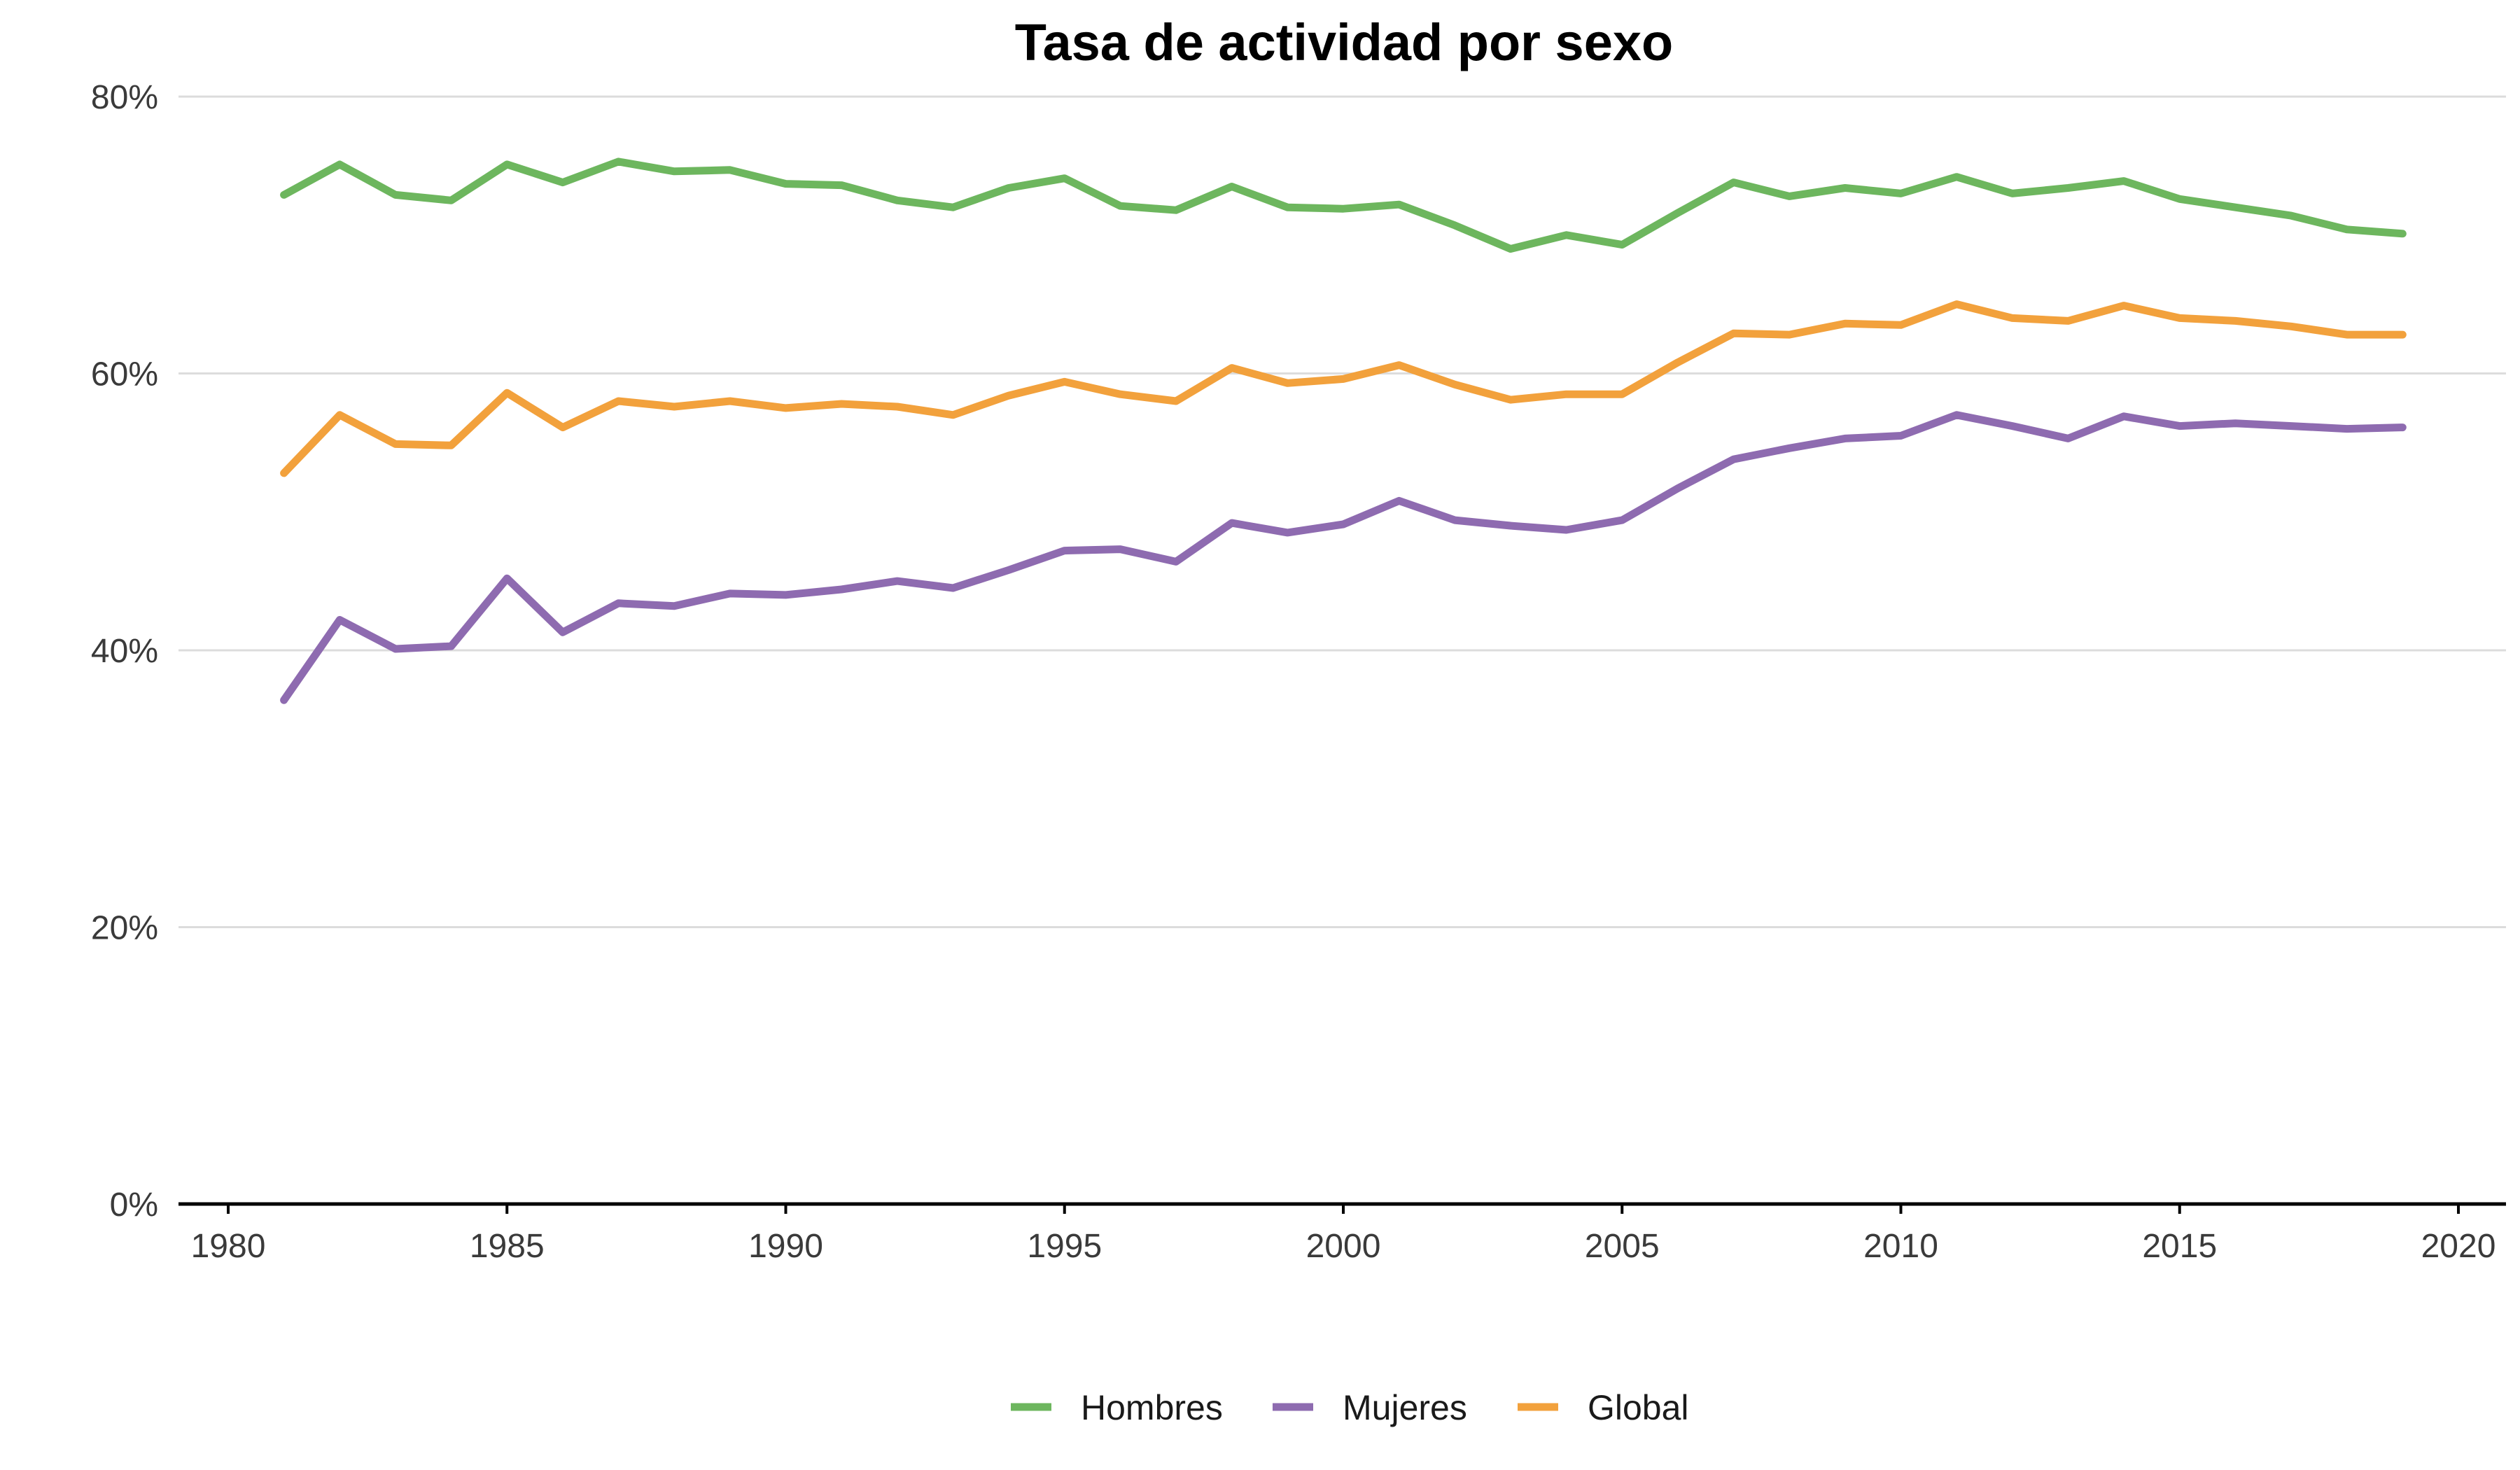 Image resolution: width=2520 pixels, height=1470 pixels. What do you see at coordinates (1152, 1407) in the screenshot?
I see `legend-label-hombres: Hombres` at bounding box center [1152, 1407].